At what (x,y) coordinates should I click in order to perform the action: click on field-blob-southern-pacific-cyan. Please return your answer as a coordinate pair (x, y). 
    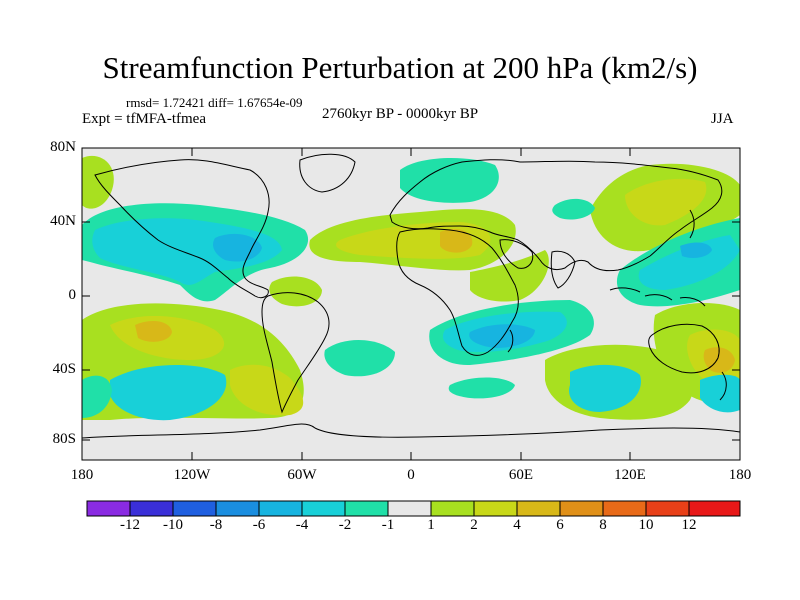
    Looking at the image, I should click on (168, 392).